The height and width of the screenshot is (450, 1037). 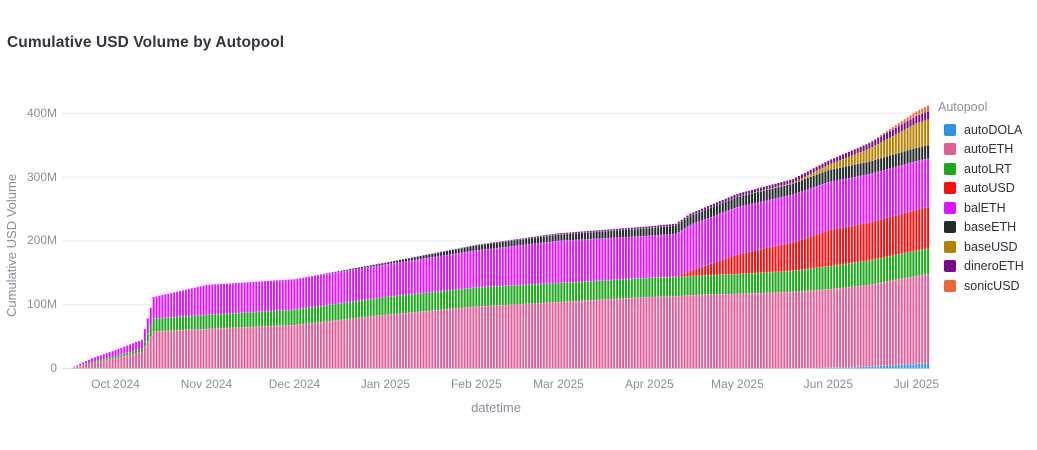 What do you see at coordinates (887, 131) in the screenshot?
I see `bar-segment-sonicUSD` at bounding box center [887, 131].